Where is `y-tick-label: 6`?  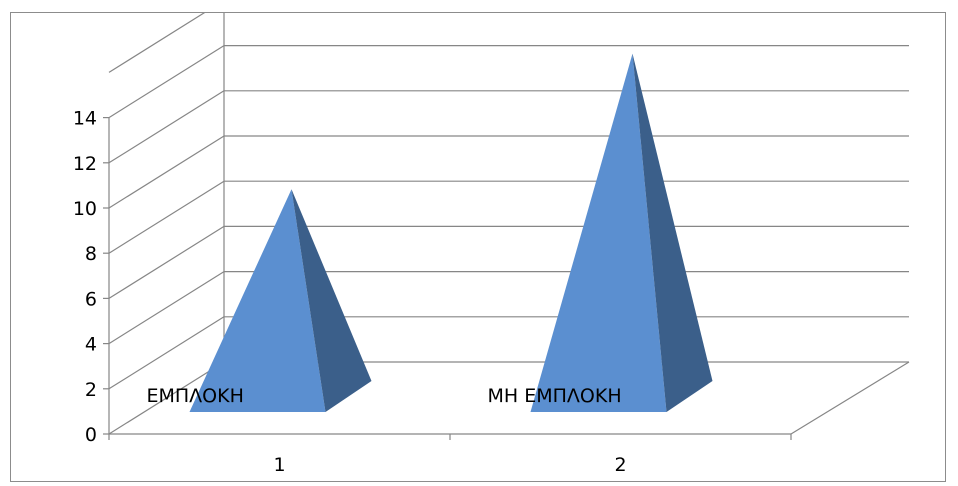
y-tick-label: 6 is located at coordinates (91, 299).